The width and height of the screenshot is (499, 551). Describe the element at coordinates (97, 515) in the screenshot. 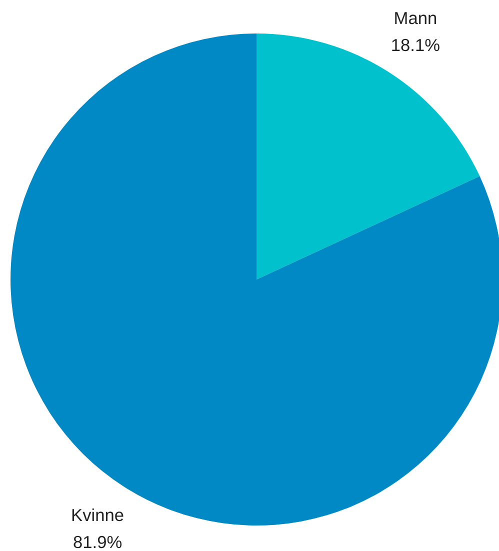

I see `slice-label: Kvinne` at that location.